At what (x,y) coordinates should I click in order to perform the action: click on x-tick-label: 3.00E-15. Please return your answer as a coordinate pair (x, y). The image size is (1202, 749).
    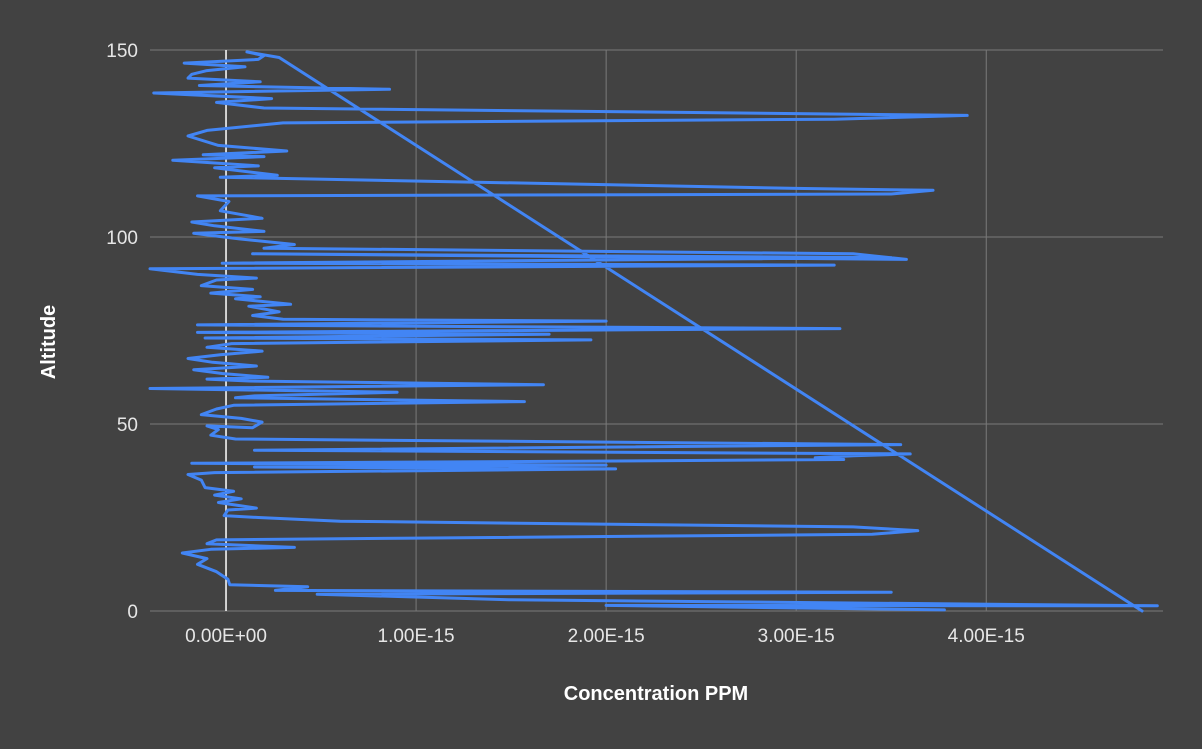
    Looking at the image, I should click on (796, 636).